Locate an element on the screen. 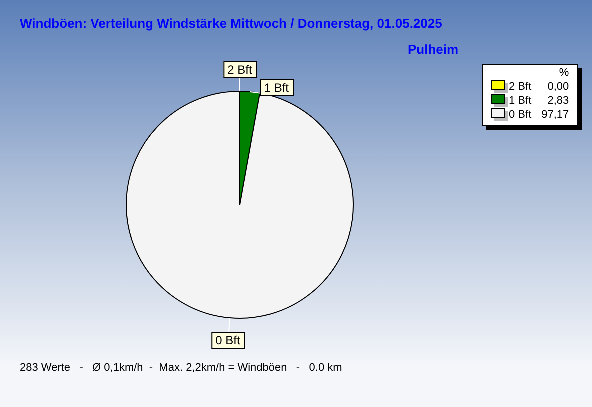 This screenshot has height=407, width=592. legend-label: 0 Bft is located at coordinates (520, 115).